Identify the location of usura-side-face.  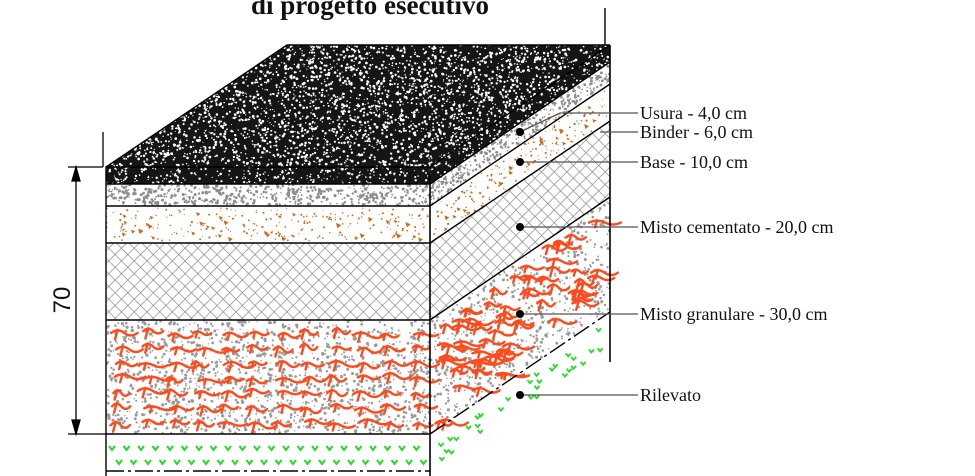
(520, 114).